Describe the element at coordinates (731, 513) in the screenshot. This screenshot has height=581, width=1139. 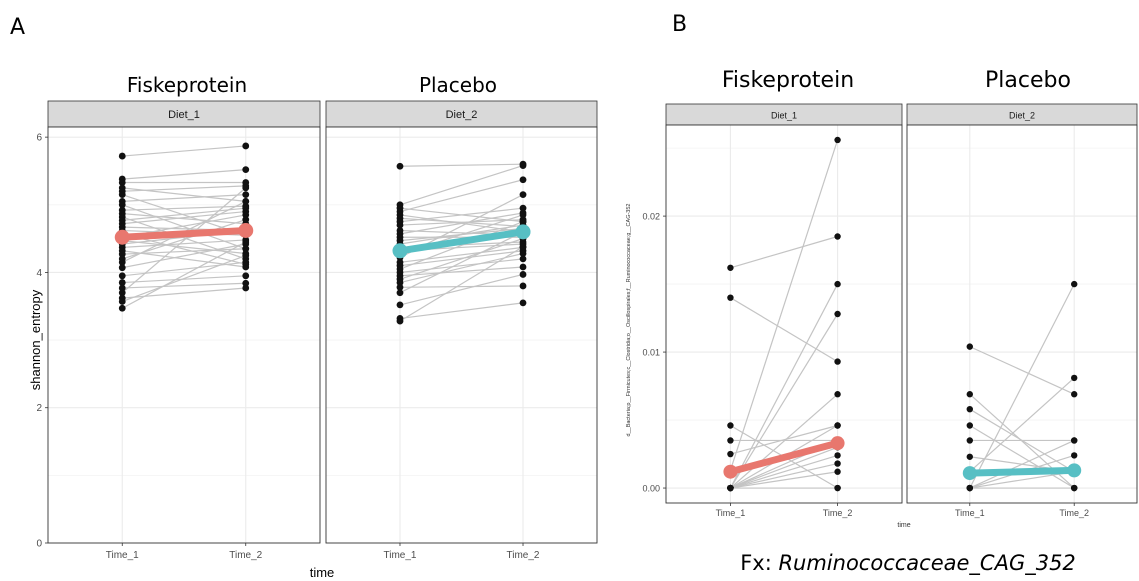
I see `panel-b-facet-1-xtick-label: Time_1` at that location.